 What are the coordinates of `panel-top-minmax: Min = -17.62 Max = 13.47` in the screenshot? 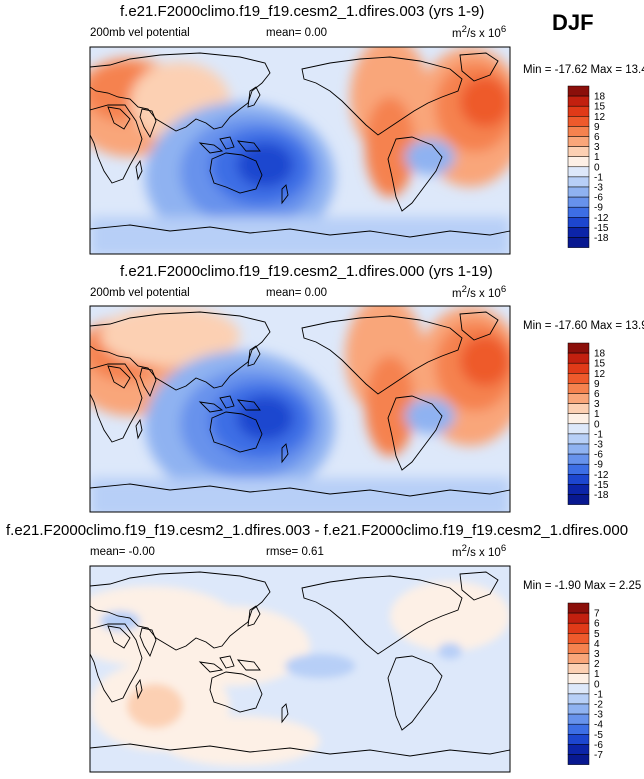 It's located at (583, 70).